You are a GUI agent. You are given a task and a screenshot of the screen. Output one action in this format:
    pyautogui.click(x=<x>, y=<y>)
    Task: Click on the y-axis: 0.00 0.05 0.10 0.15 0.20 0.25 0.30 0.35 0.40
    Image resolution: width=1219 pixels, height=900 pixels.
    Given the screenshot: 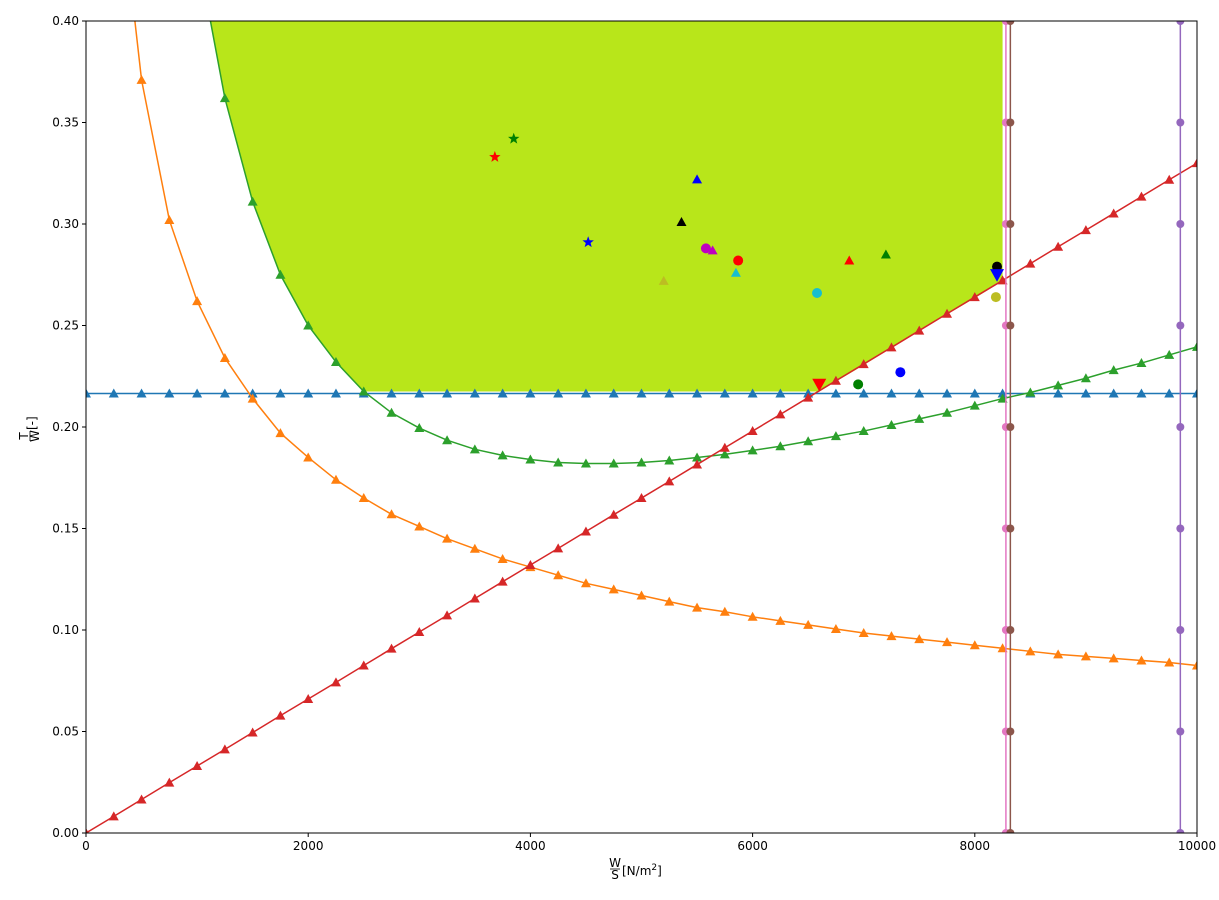 What is the action you would take?
    pyautogui.click(x=69, y=427)
    